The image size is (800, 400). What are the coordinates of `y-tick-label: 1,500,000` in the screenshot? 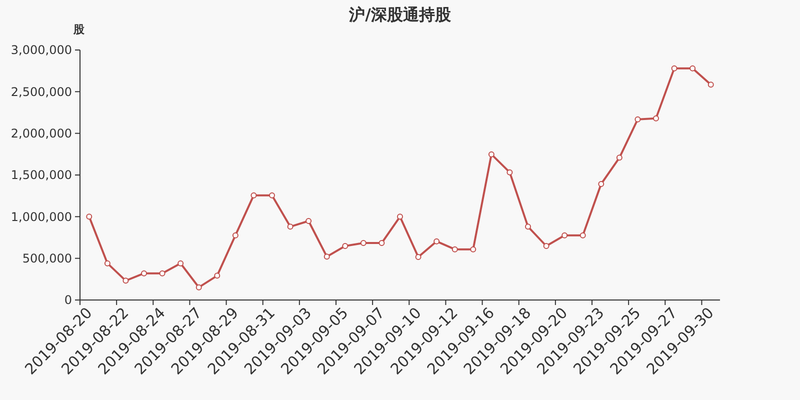 It's located at (41, 175).